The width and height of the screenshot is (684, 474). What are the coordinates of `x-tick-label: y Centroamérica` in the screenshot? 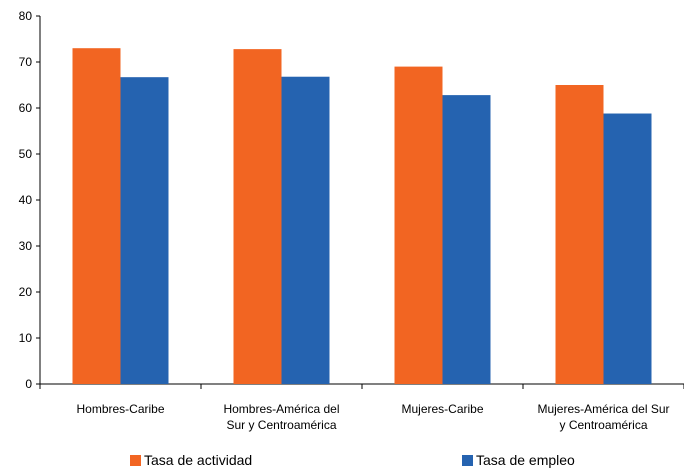 It's located at (603, 425).